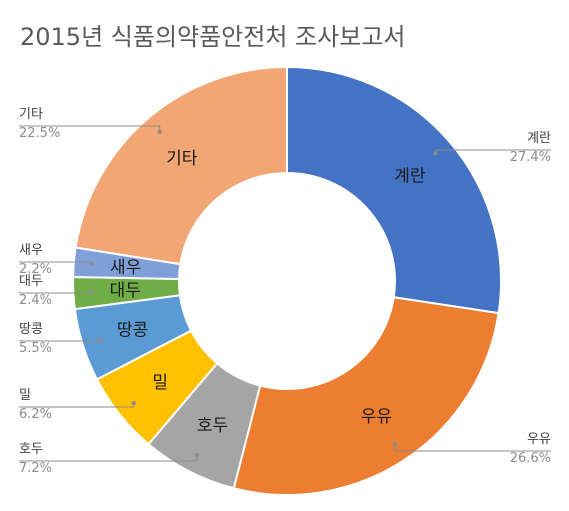 The image size is (569, 511). Describe the element at coordinates (539, 439) in the screenshot. I see `outer-label-우유: 우유` at that location.